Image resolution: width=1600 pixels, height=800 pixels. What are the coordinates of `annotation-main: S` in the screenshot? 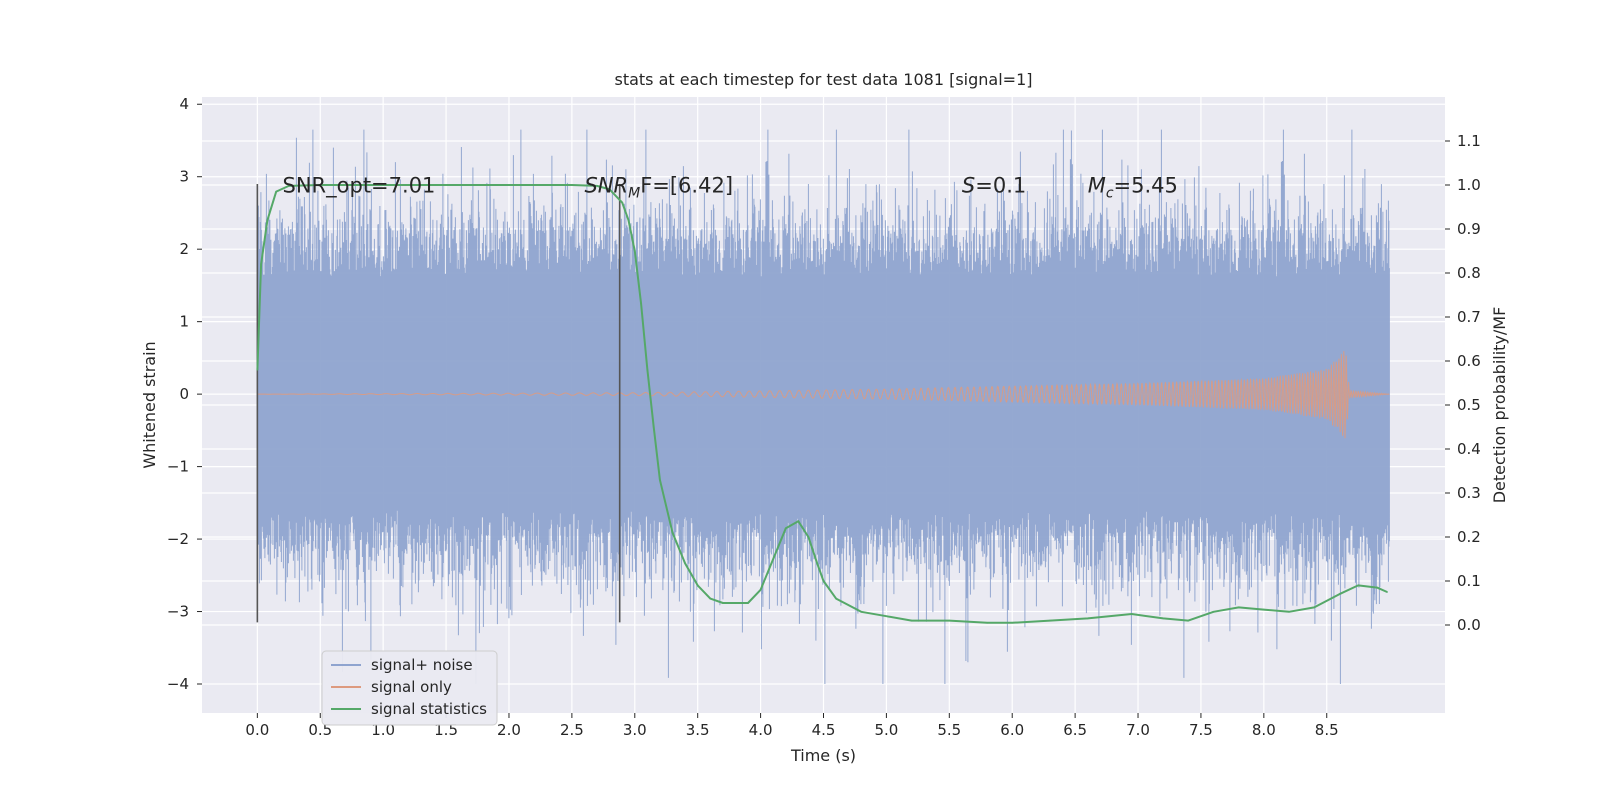 It's located at (968, 185).